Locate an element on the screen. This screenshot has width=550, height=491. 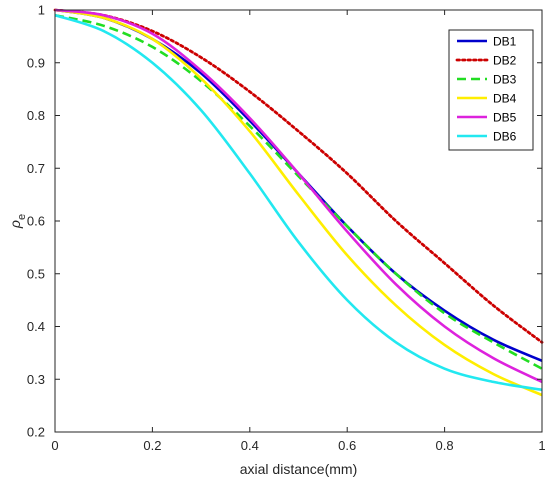
x-tick-label: 0.4 is located at coordinates (250, 445).